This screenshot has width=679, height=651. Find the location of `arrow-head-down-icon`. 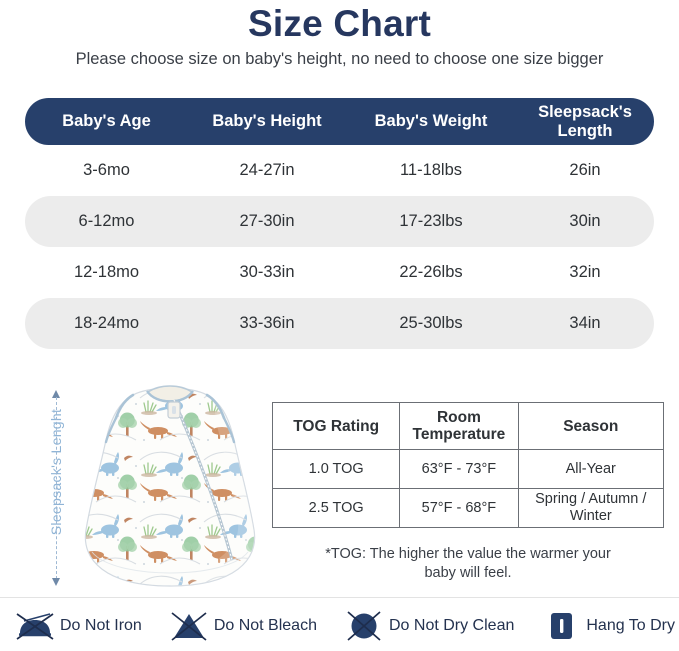

arrow-head-down-icon is located at coordinates (56, 582).